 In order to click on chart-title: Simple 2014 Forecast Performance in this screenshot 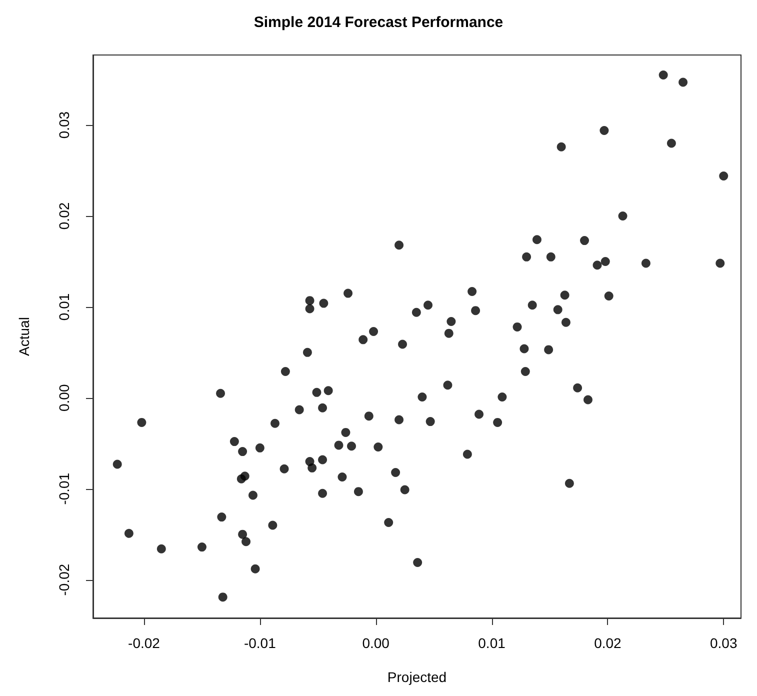, I will do `click(379, 22)`.